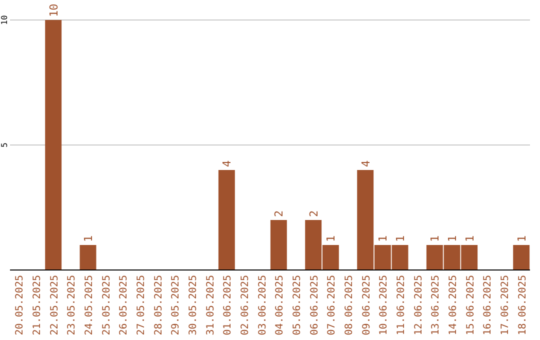  I want to click on x-tick-label: 24.05.2025, so click(89, 305).